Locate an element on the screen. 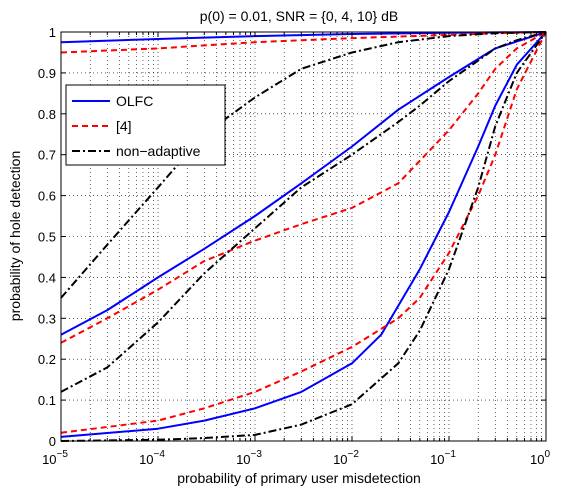 Image resolution: width=576 pixels, height=489 pixels. legend: OLFC [4] non−adaptive is located at coordinates (145, 125).